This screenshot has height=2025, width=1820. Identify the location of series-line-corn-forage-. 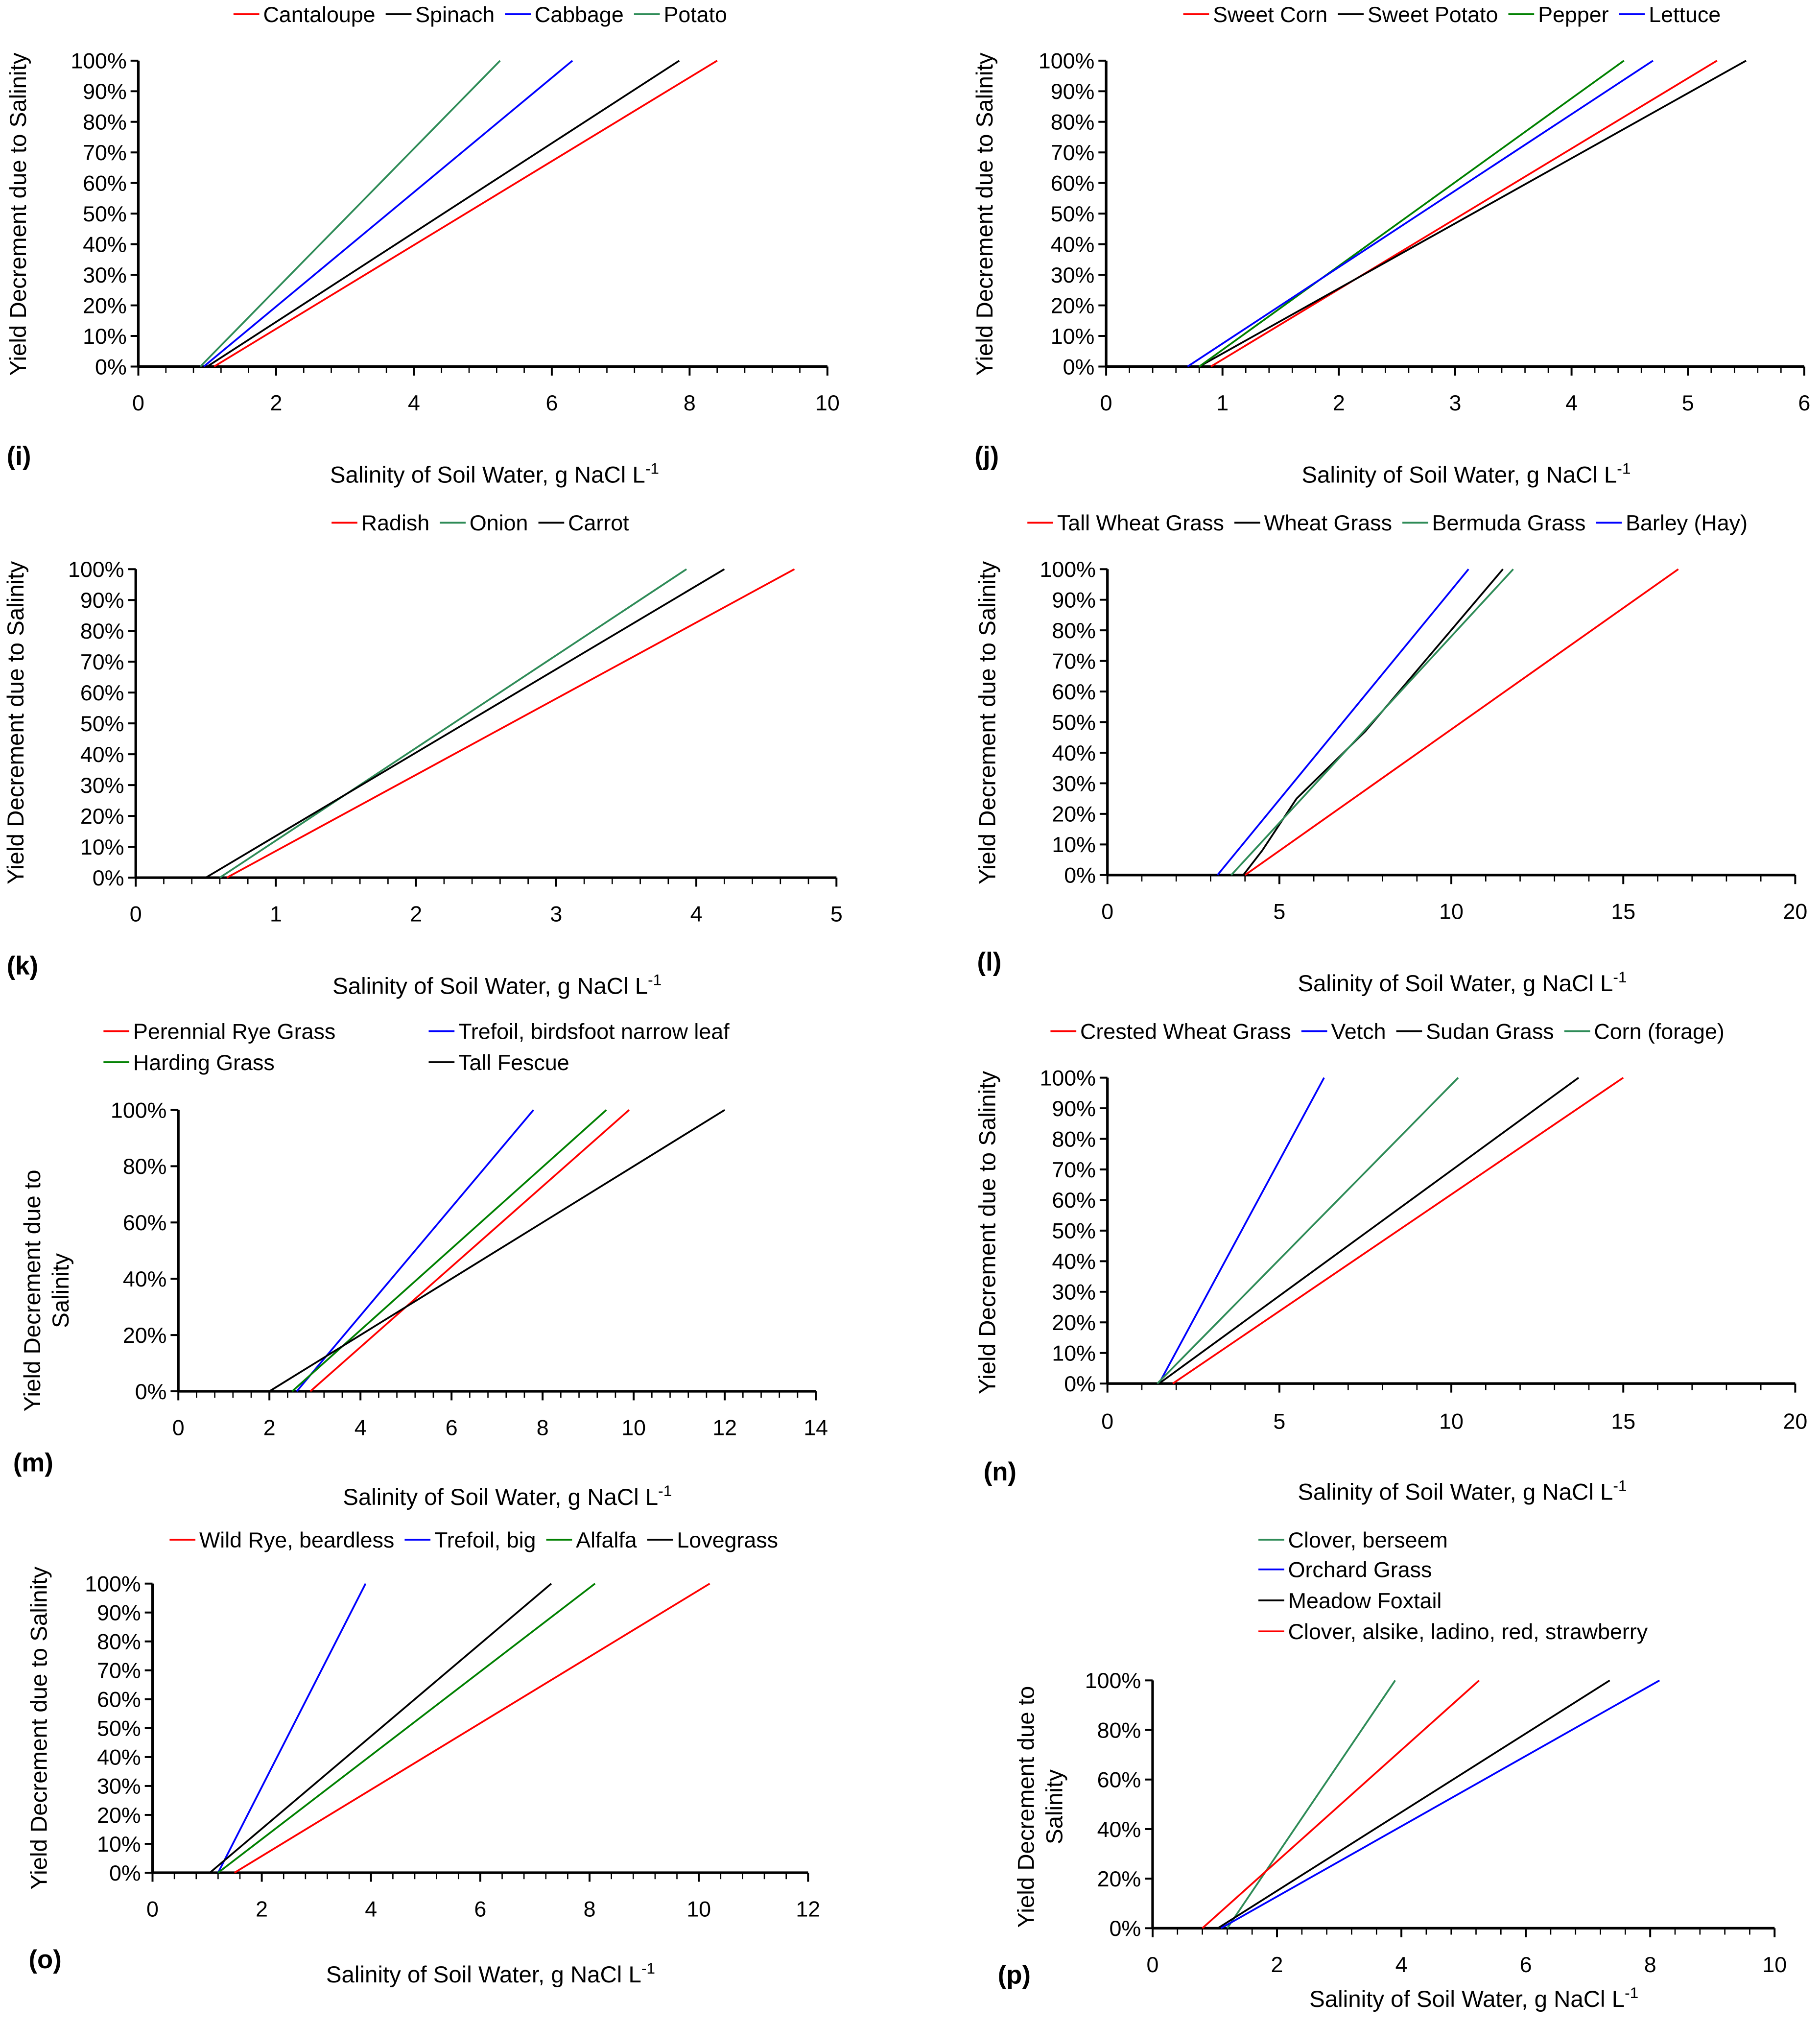
(1308, 1230).